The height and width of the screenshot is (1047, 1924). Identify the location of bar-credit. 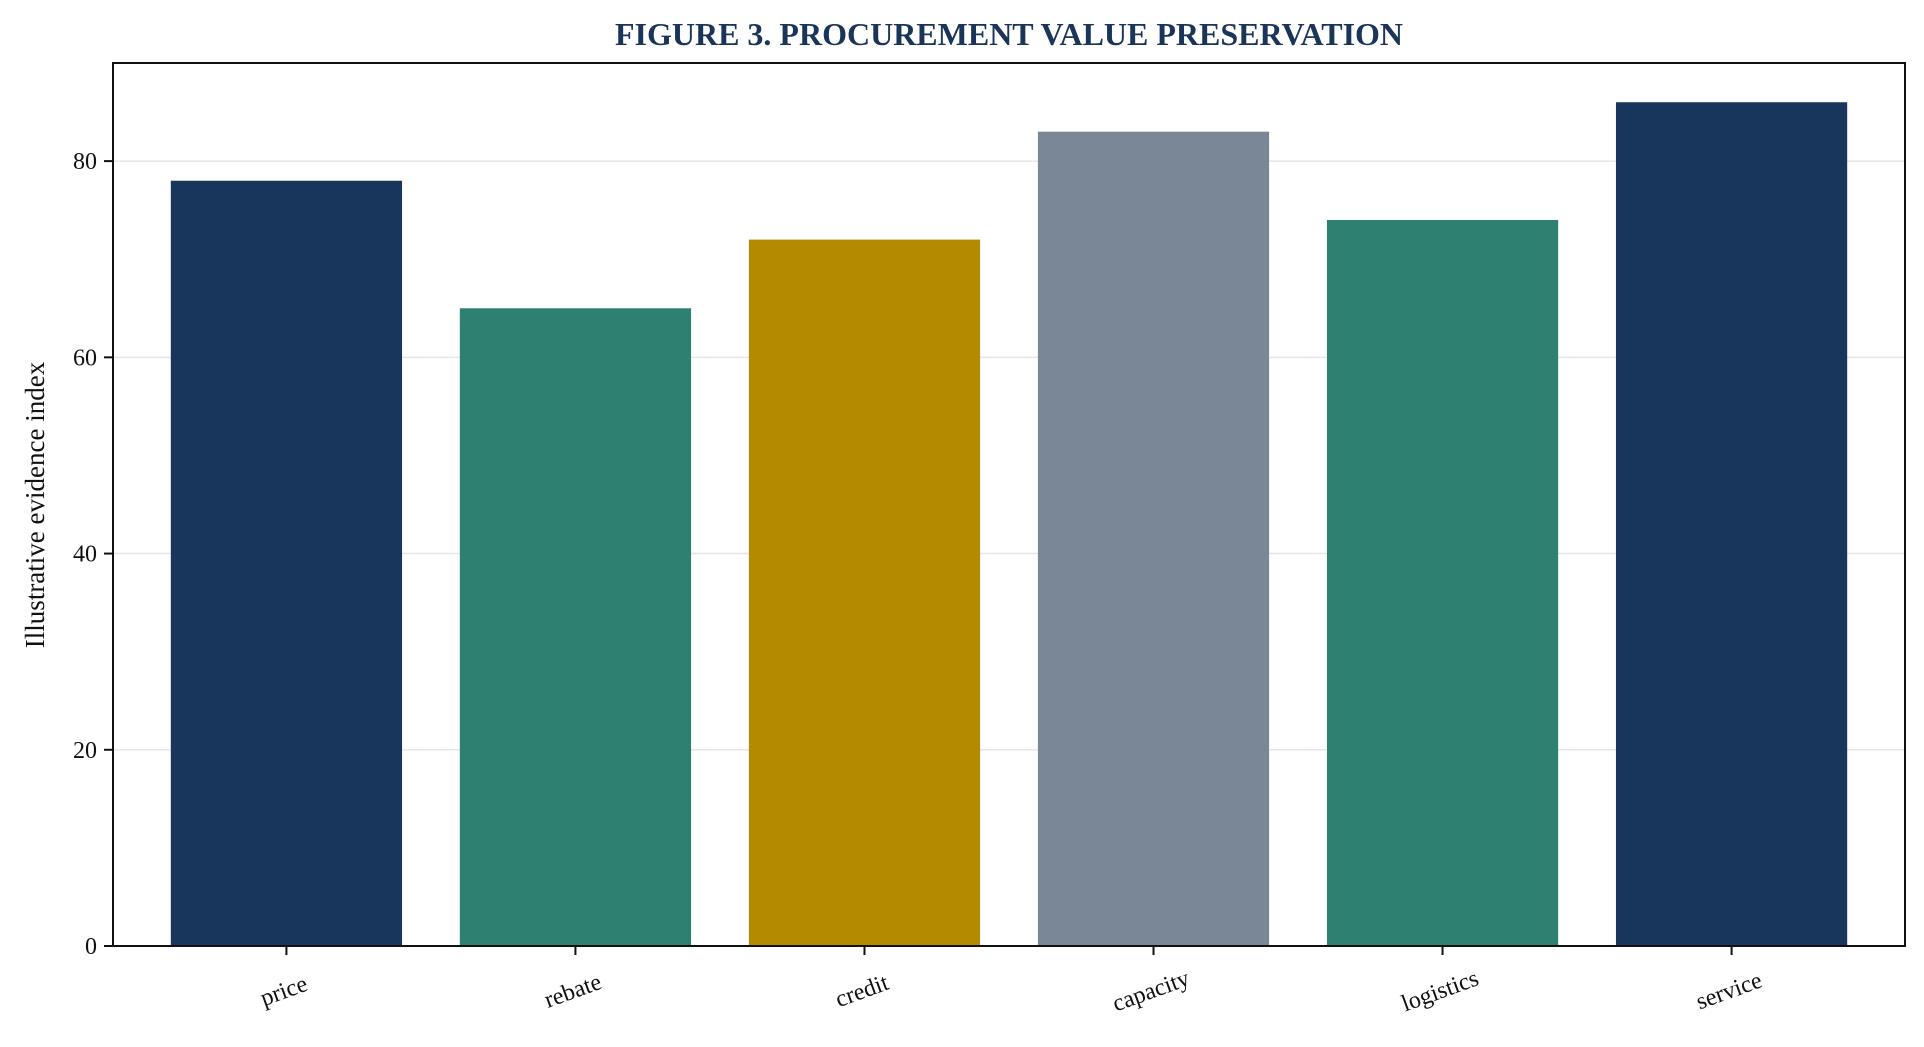
(864, 593).